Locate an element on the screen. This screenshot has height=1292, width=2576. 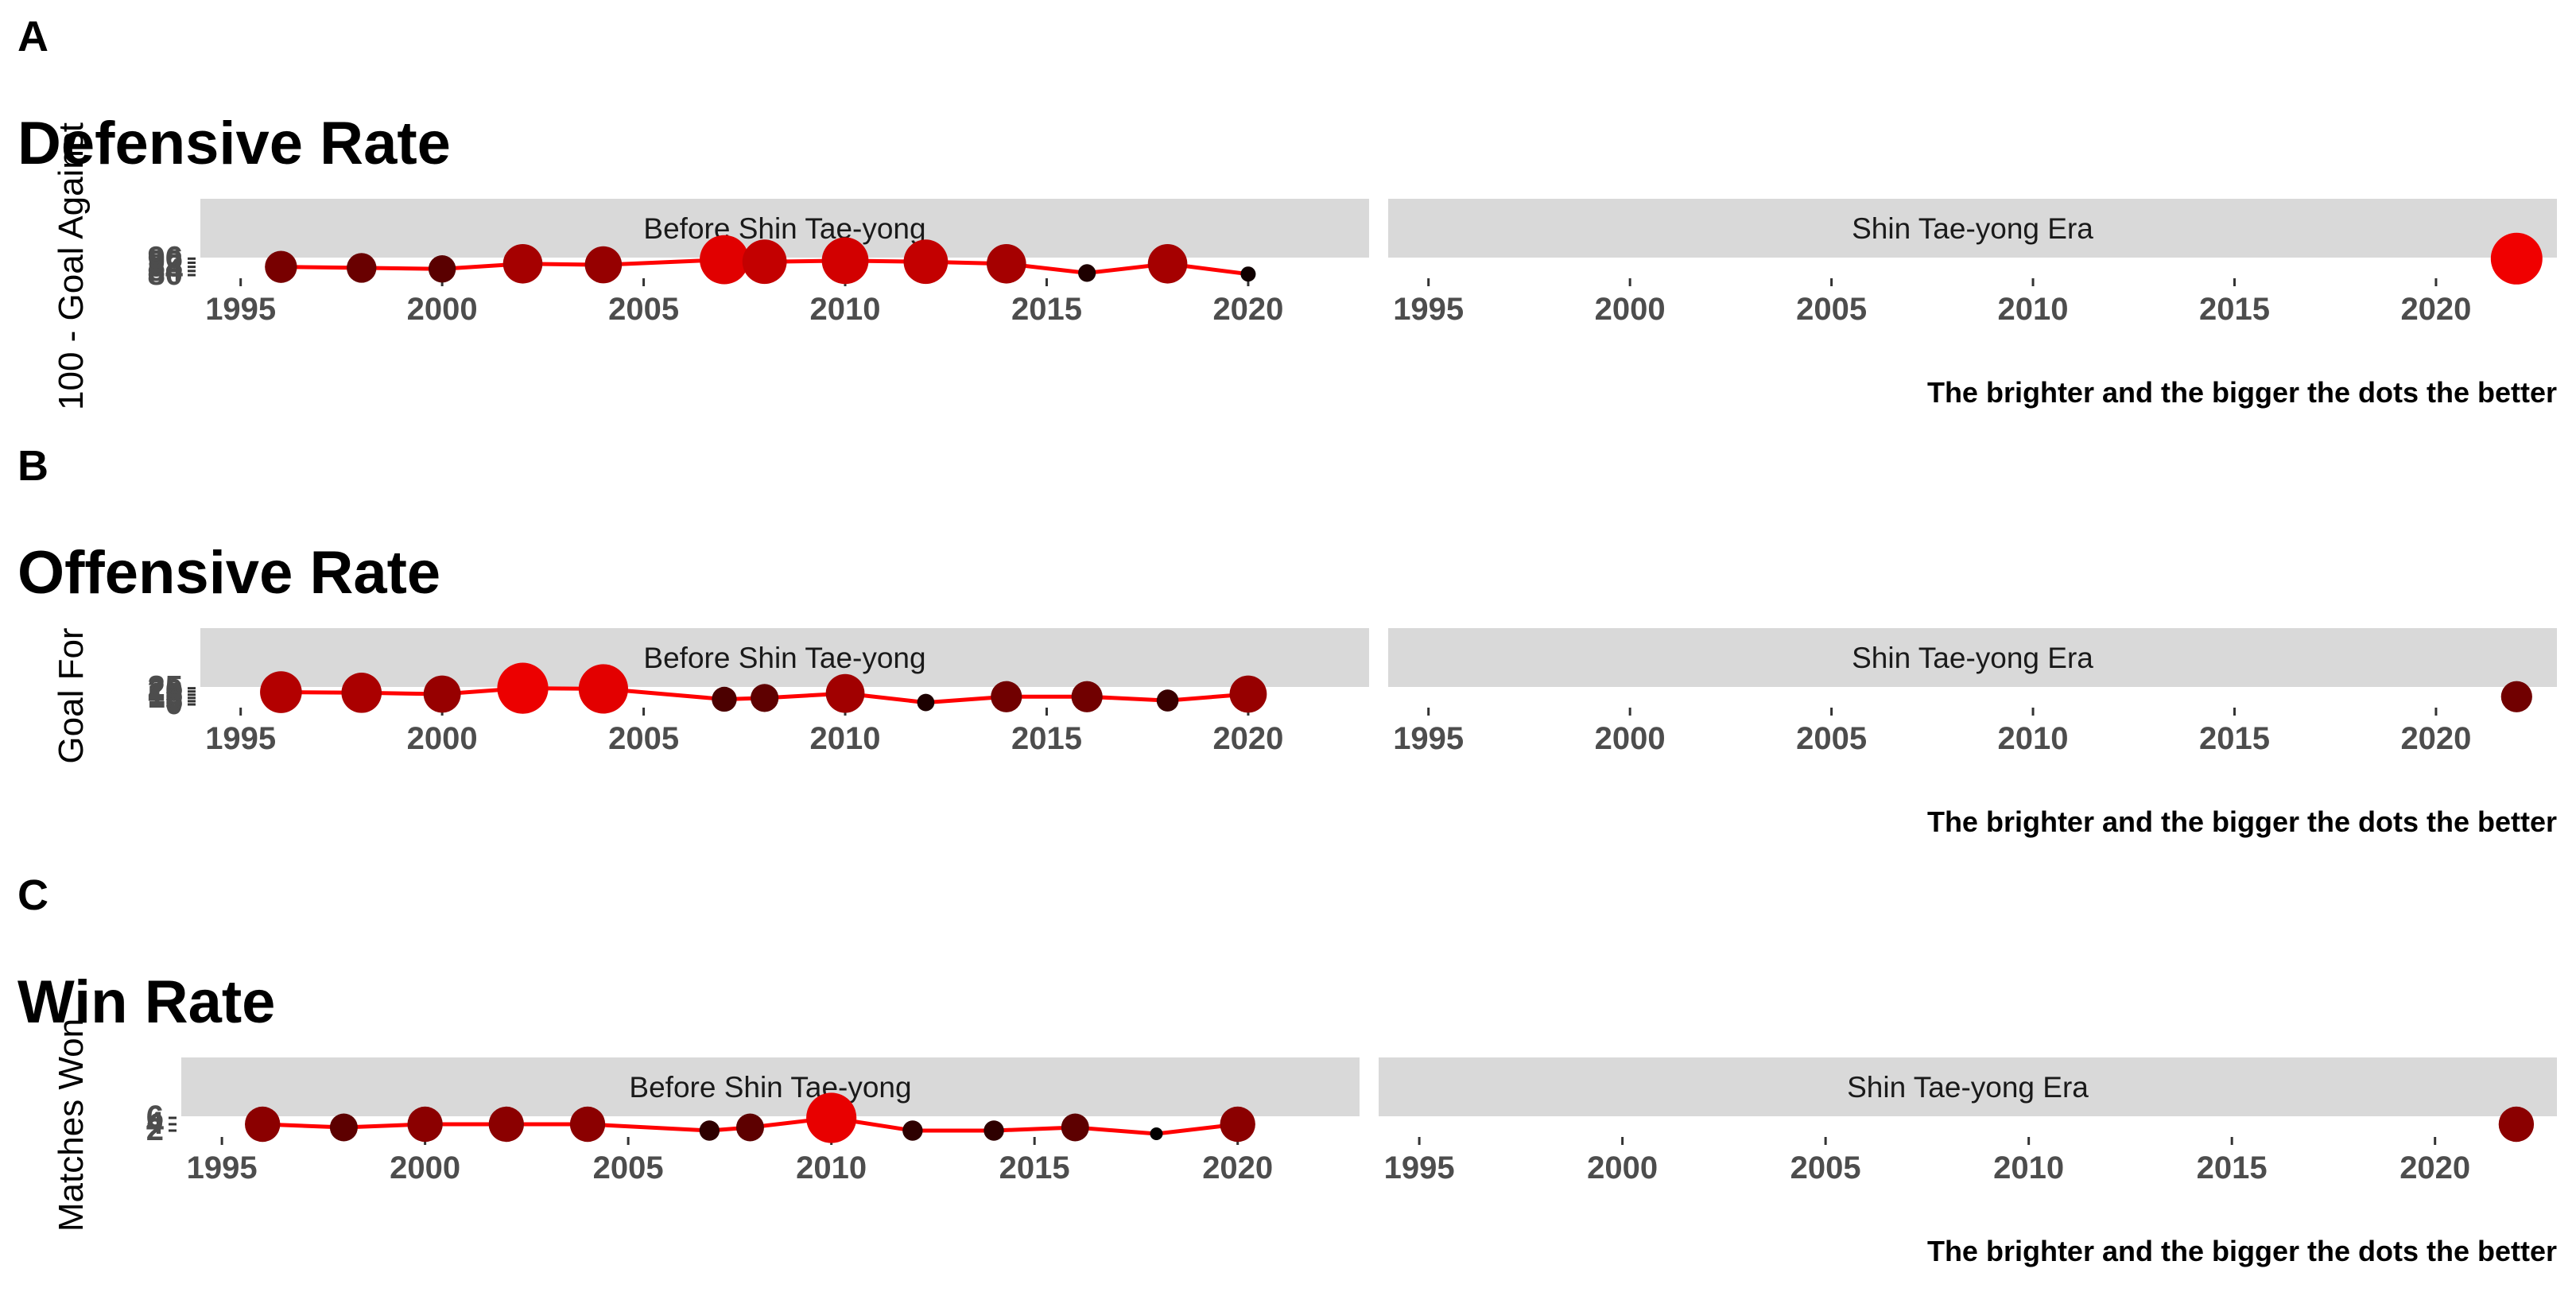
panel-title: Offensive Rate is located at coordinates (229, 573).